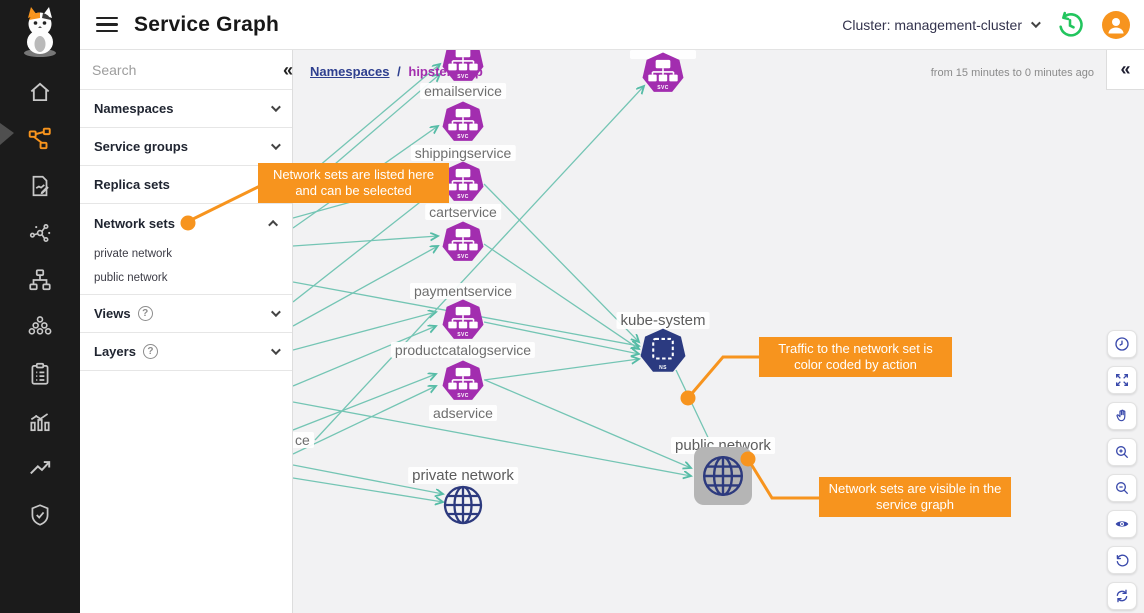 Image resolution: width=1144 pixels, height=613 pixels. I want to click on sidebar-collapse-icon: «, so click(288, 69).